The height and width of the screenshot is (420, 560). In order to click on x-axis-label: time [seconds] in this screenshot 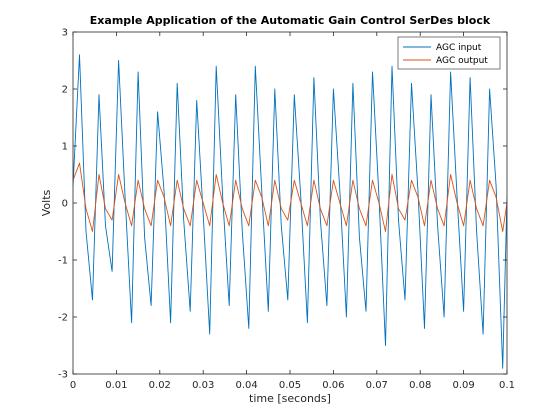, I will do `click(290, 398)`.